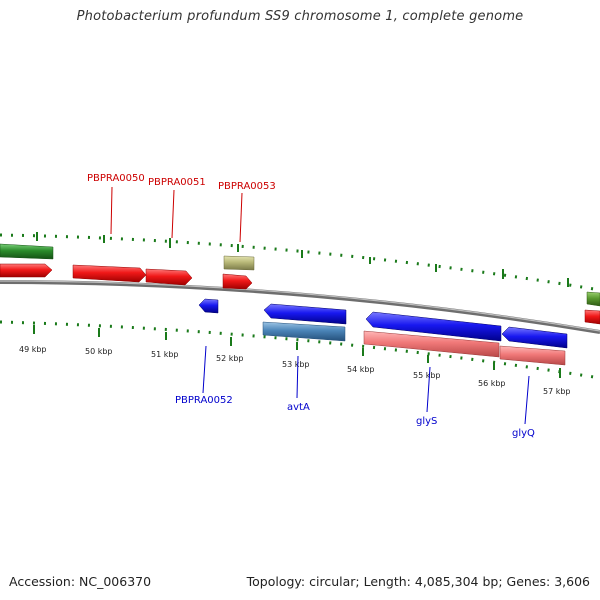 This screenshot has width=600, height=600. I want to click on gc-track-lower, so click(300, 350).